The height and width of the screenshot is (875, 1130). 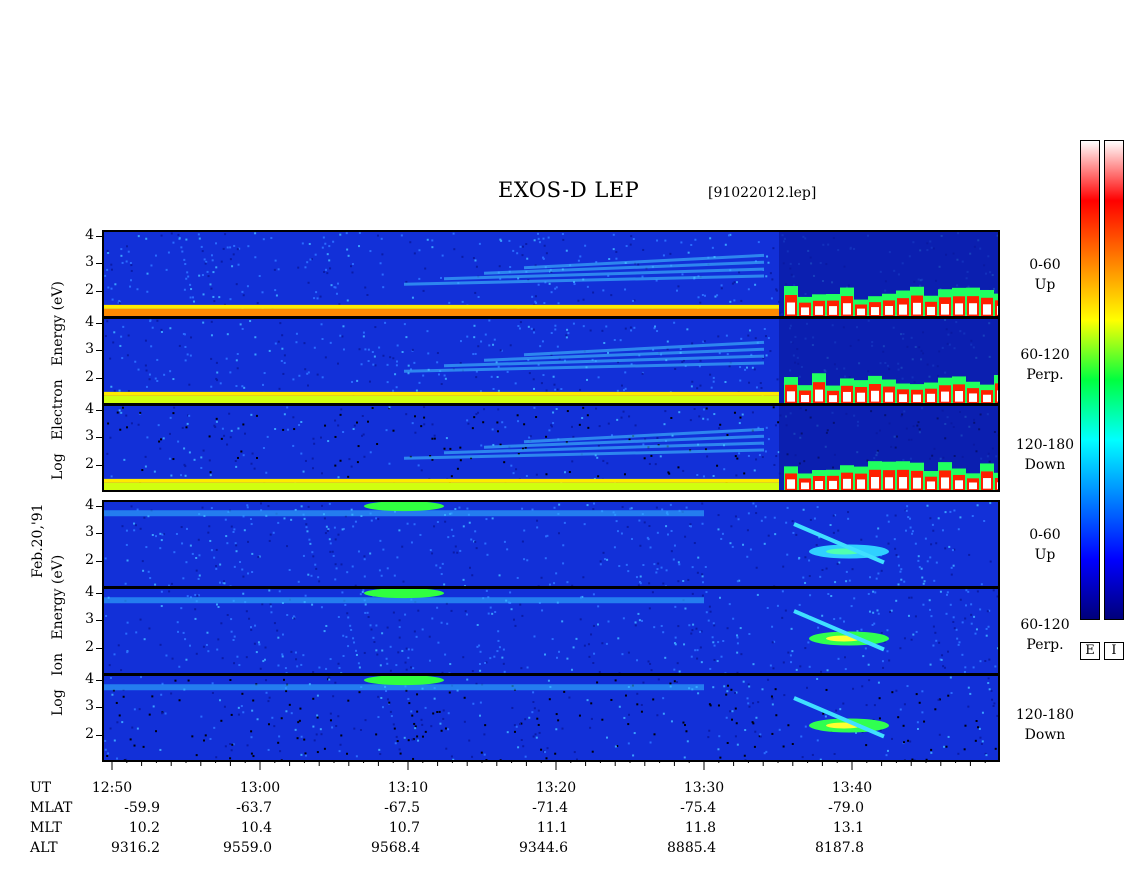 I want to click on ephemeris-mlat-value: -71.4, so click(x=550, y=808).